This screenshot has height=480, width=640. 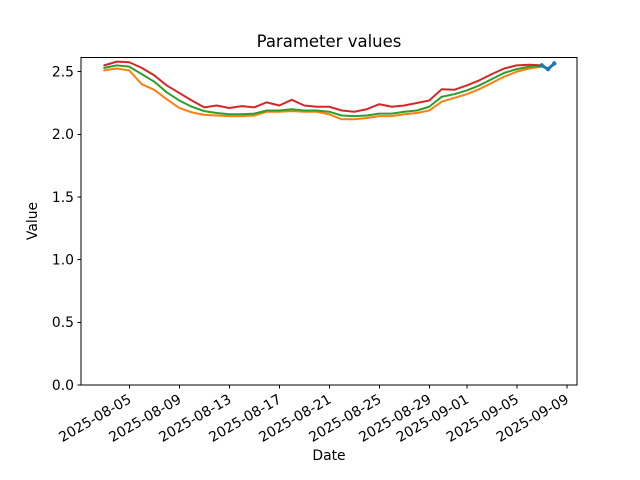 I want to click on y-tick-label: 1.5, so click(x=63, y=198).